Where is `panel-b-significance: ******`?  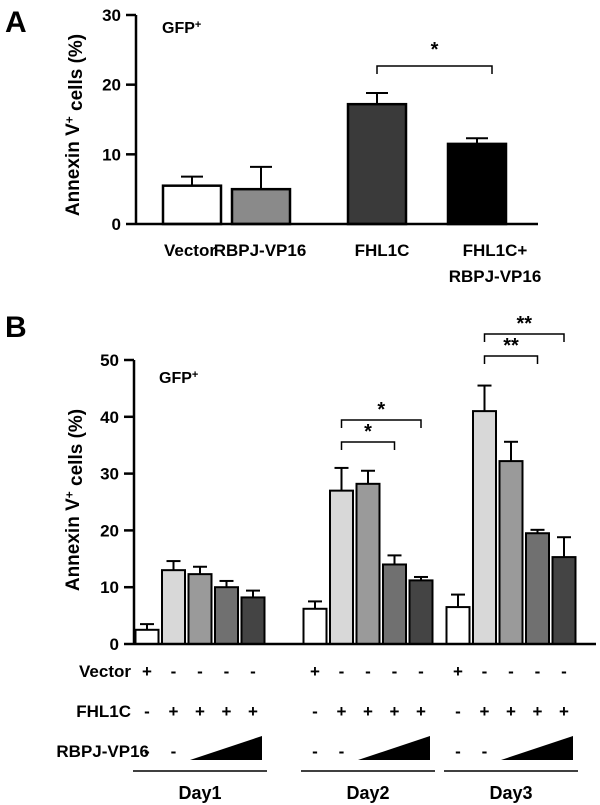 panel-b-significance: ****** is located at coordinates (452, 381).